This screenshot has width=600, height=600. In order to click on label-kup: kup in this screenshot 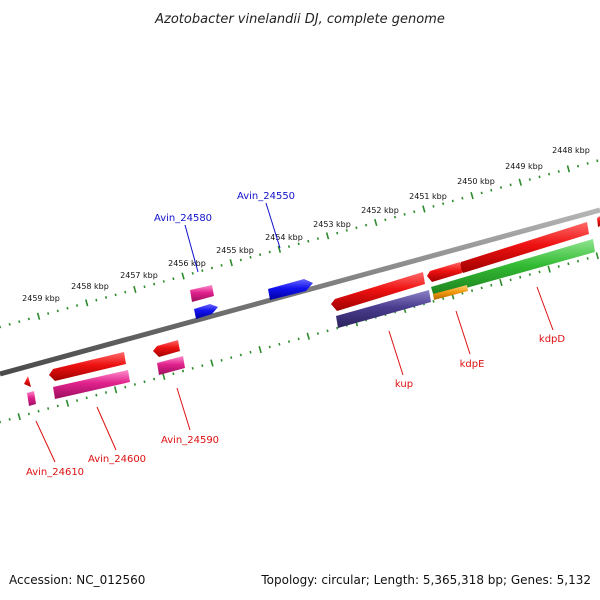, I will do `click(404, 384)`.